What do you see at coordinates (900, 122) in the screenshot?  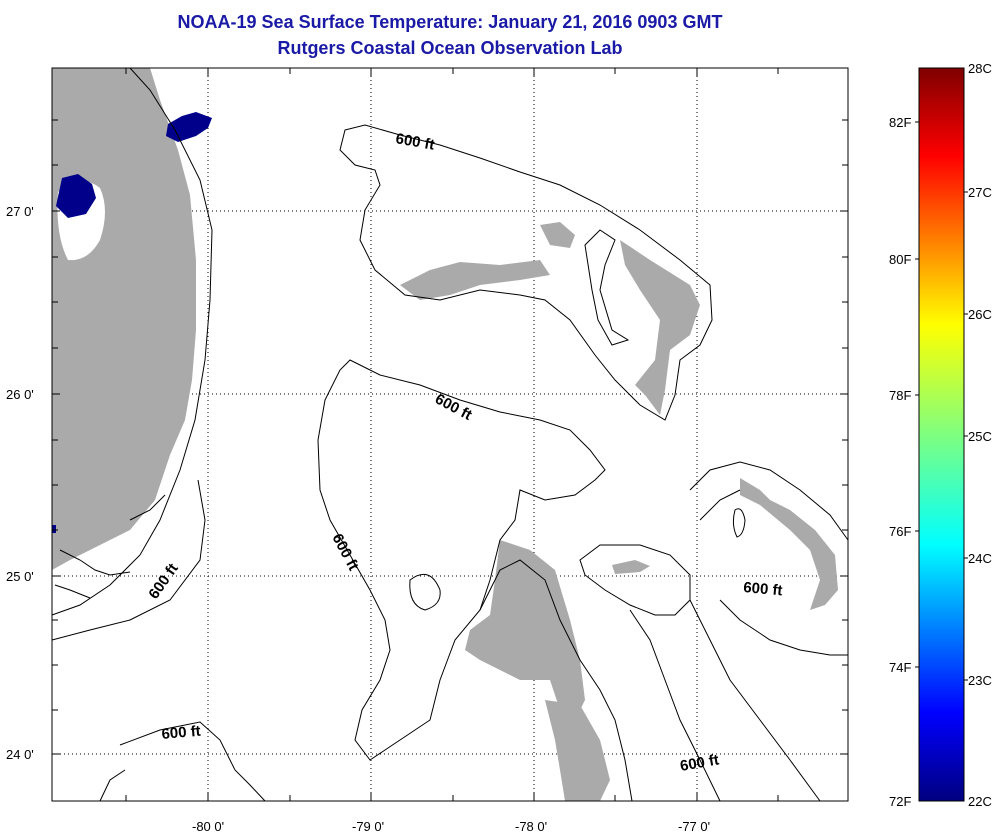 I see `colorbar-f-label: 82F` at bounding box center [900, 122].